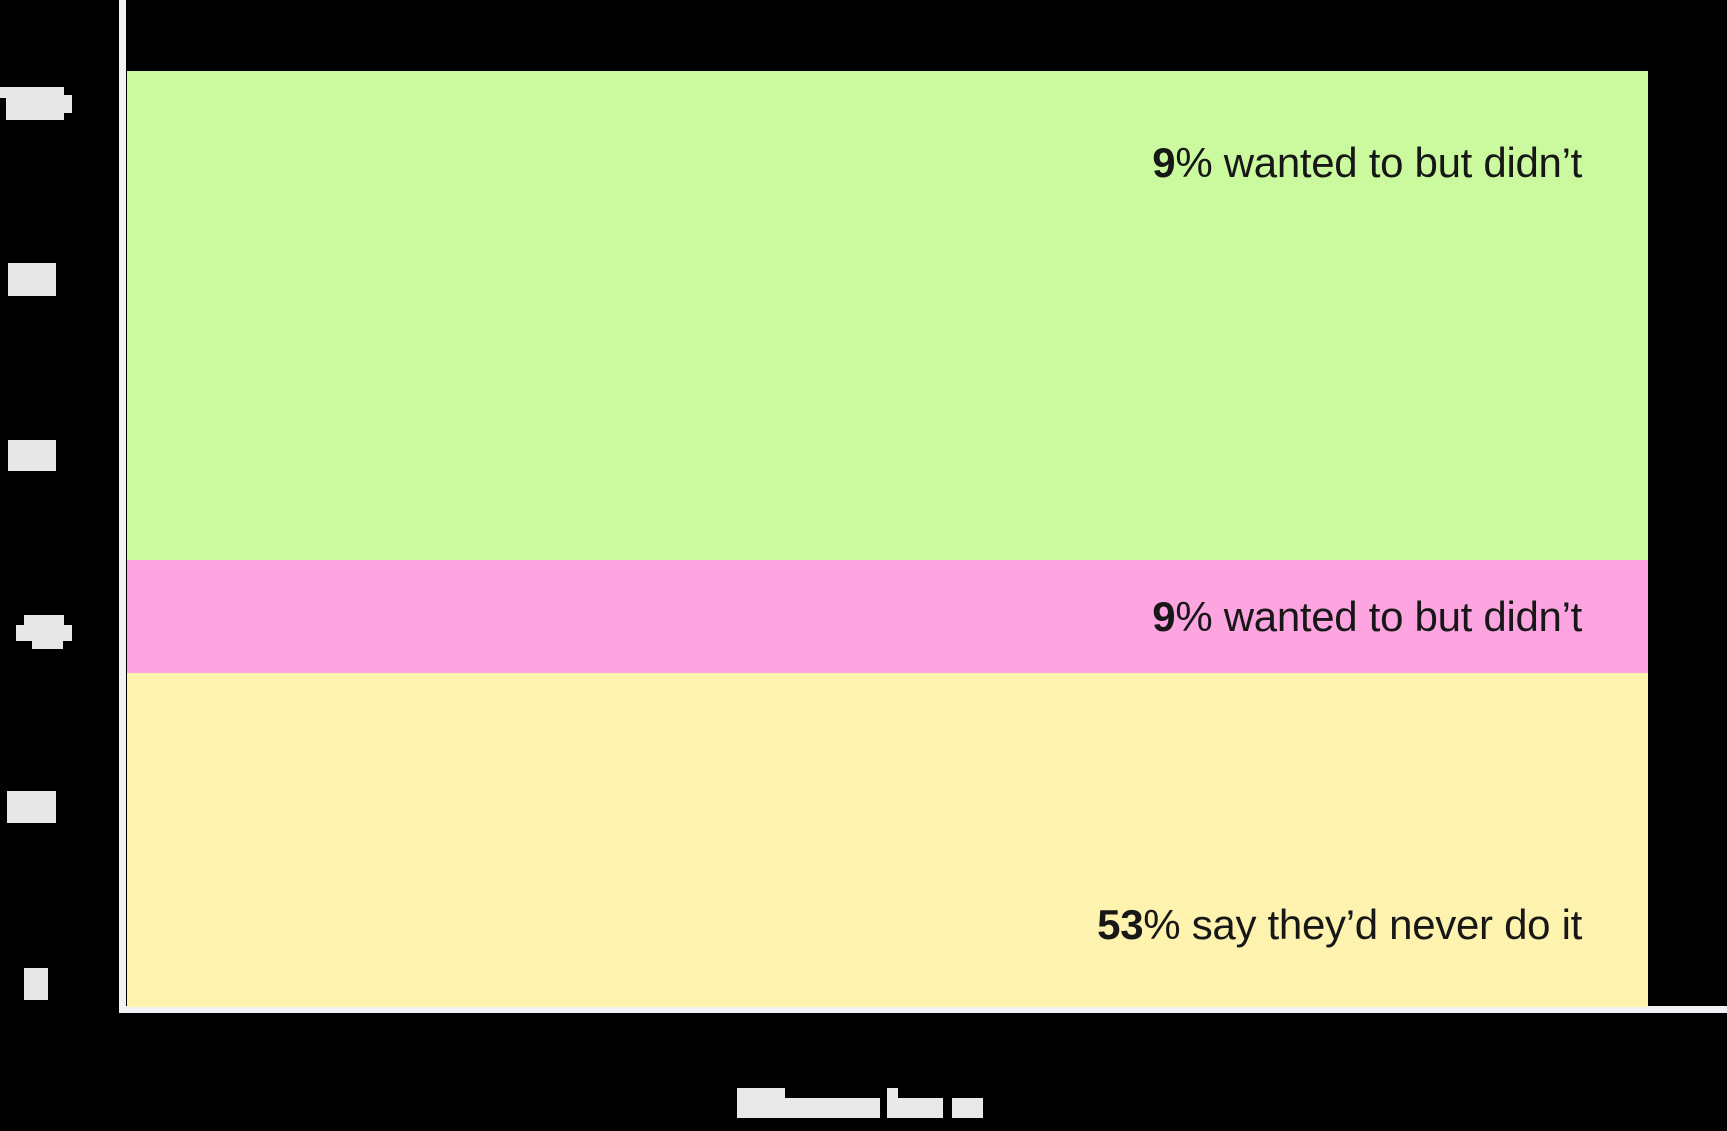 The width and height of the screenshot is (1727, 1131). Describe the element at coordinates (887, 163) in the screenshot. I see `segment-label-top: 9% wanted to but didn’t` at that location.